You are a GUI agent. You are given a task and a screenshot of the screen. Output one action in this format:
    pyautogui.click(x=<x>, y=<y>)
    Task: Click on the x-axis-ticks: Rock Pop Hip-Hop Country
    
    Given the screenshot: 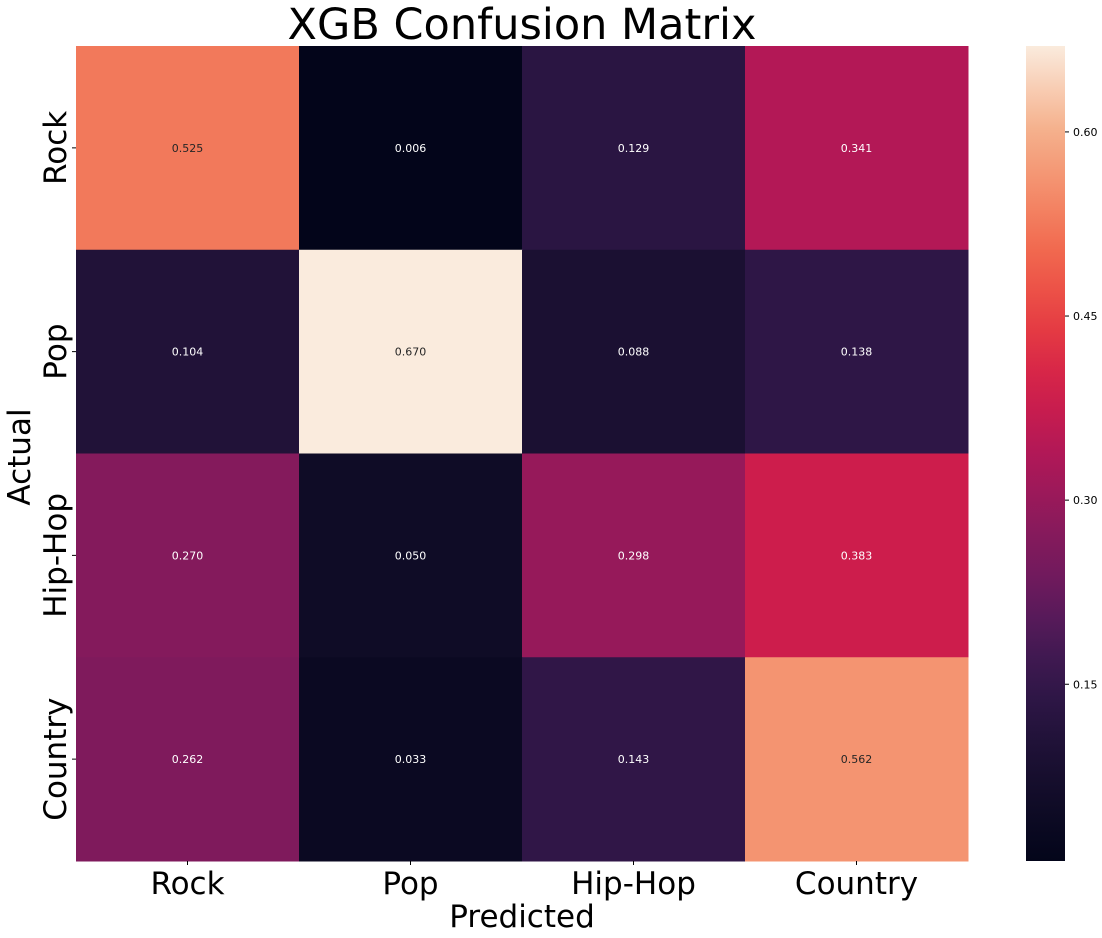 What is the action you would take?
    pyautogui.click(x=534, y=881)
    